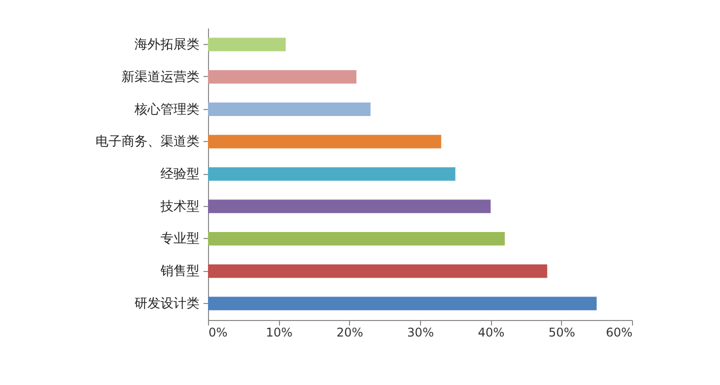 The height and width of the screenshot is (385, 720). Describe the element at coordinates (491, 333) in the screenshot. I see `x-tick-label: 40%` at that location.